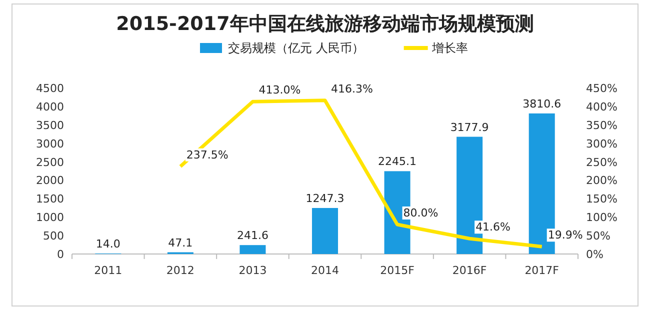  I want to click on data-label: 19.9%, so click(565, 235).